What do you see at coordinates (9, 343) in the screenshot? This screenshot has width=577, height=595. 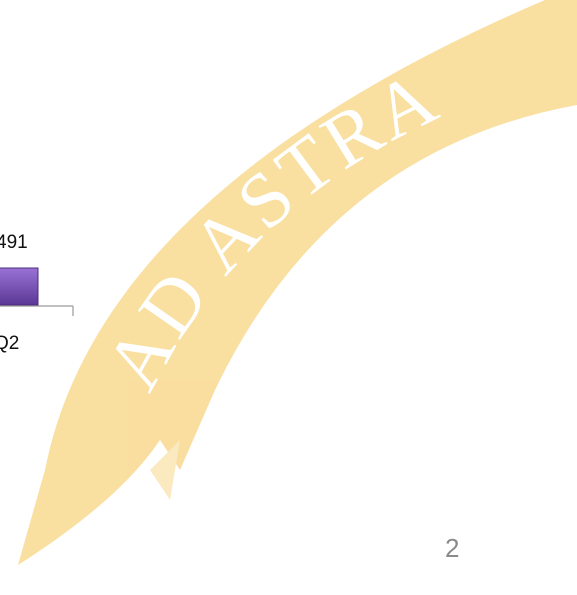 I see `category-label: Q2` at bounding box center [9, 343].